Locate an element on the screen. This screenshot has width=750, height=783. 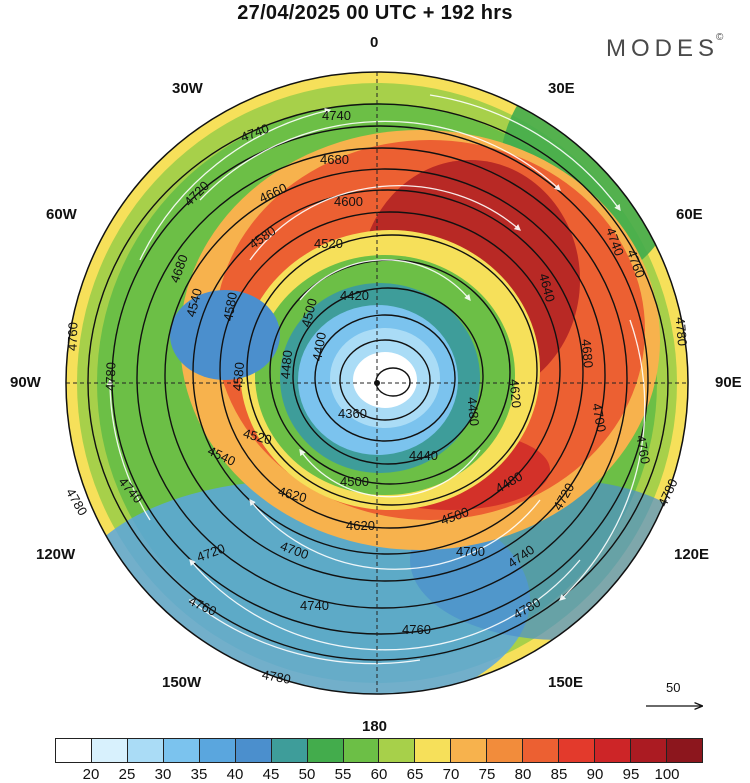
field-core is located at coordinates (385, 380).